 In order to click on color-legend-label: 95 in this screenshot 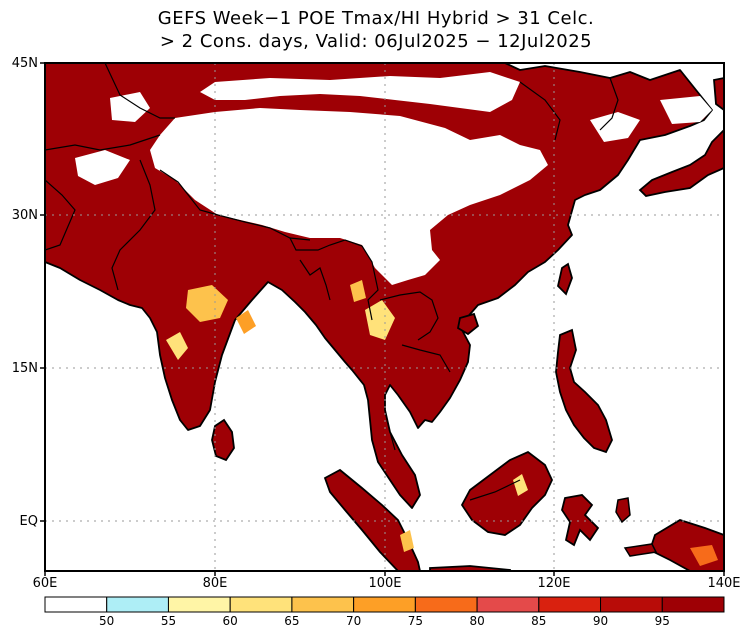, I will do `click(662, 621)`.